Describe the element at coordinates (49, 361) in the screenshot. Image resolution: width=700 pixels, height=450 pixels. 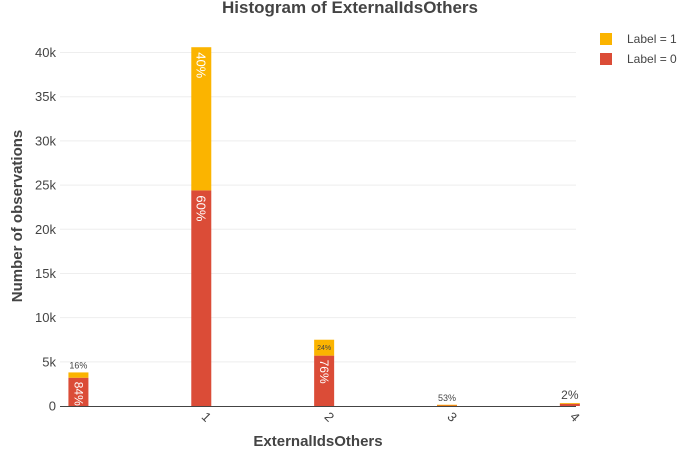
I see `y-tick-label: 5k` at that location.